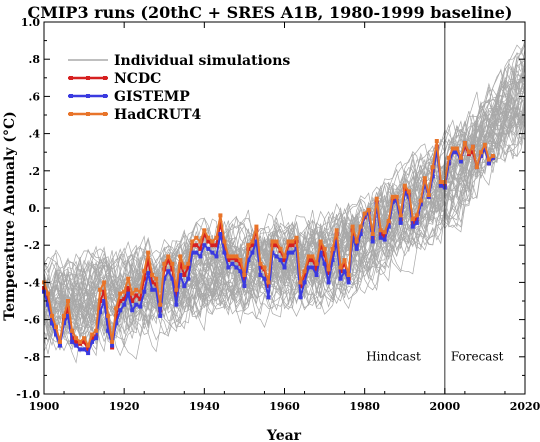 This screenshot has height=442, width=540. I want to click on x-tick-label: 1980, so click(364, 406).